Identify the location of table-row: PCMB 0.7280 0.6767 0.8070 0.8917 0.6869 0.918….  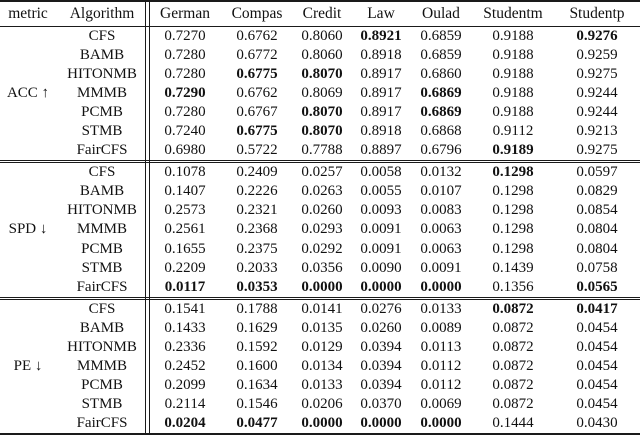
(348, 112).